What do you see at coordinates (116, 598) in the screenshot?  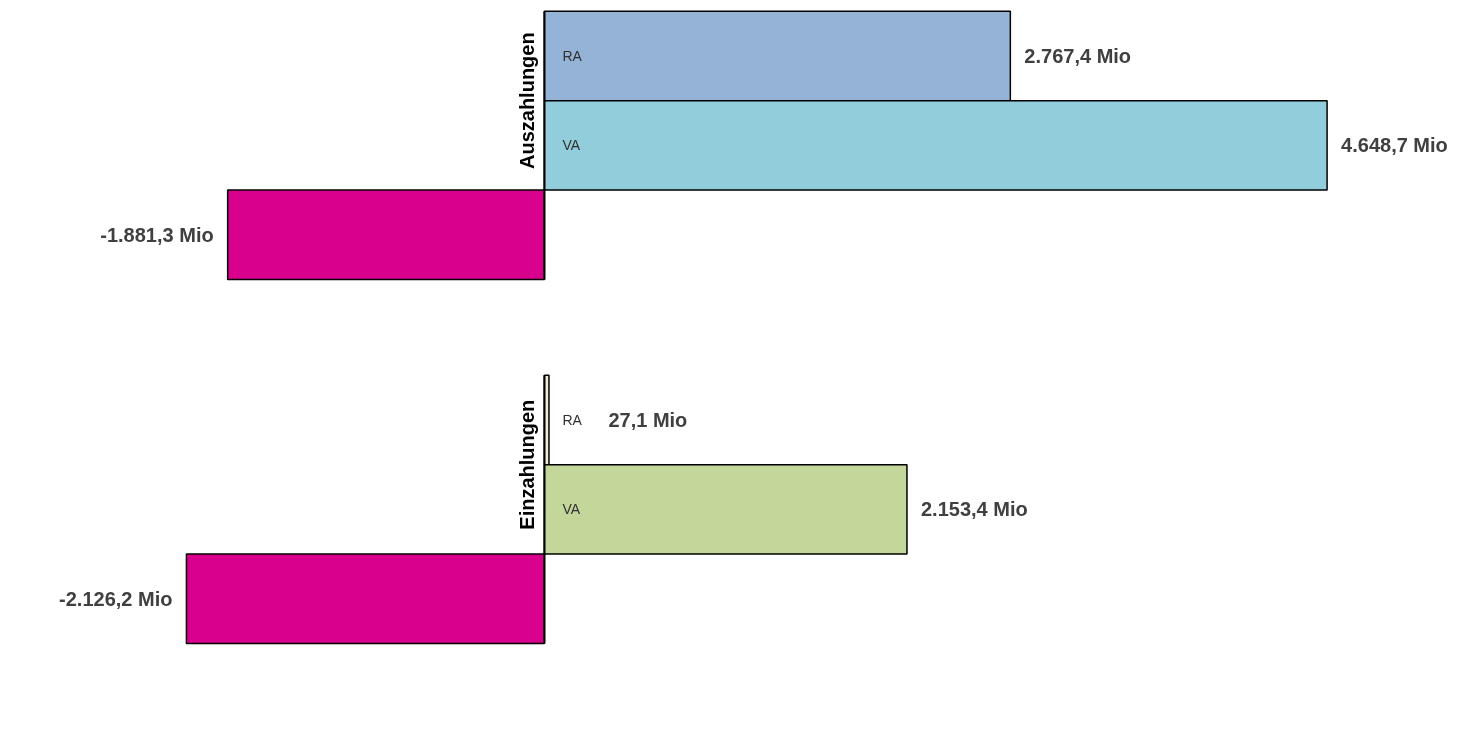 I see `data-label: -2.126,2 Mio` at bounding box center [116, 598].